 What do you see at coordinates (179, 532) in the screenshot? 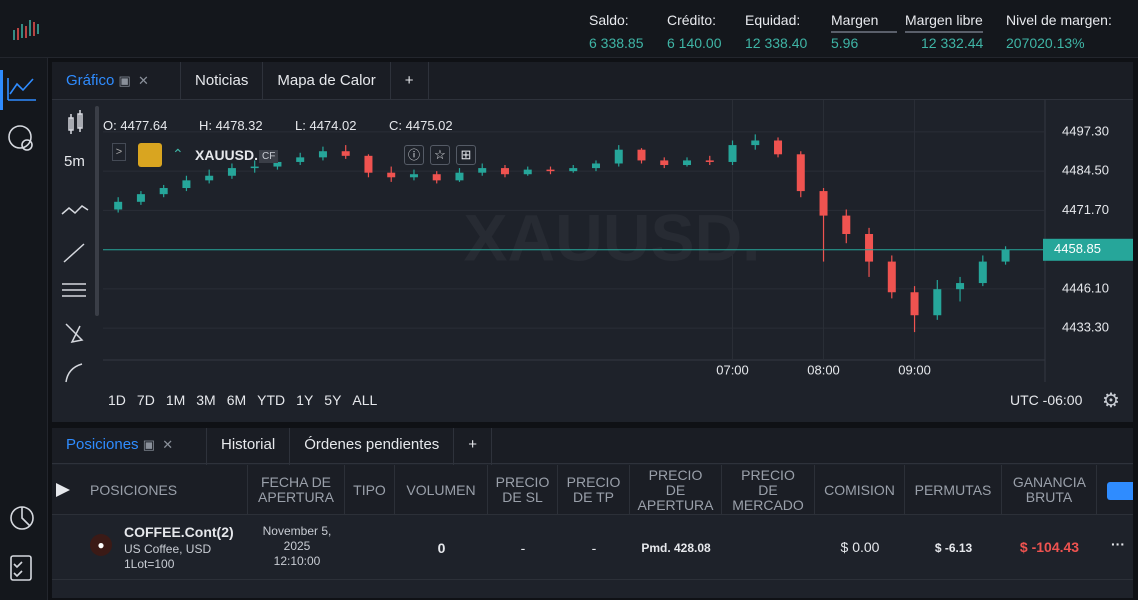
I see `position-symbol: COFFEE.Cont(2)` at bounding box center [179, 532].